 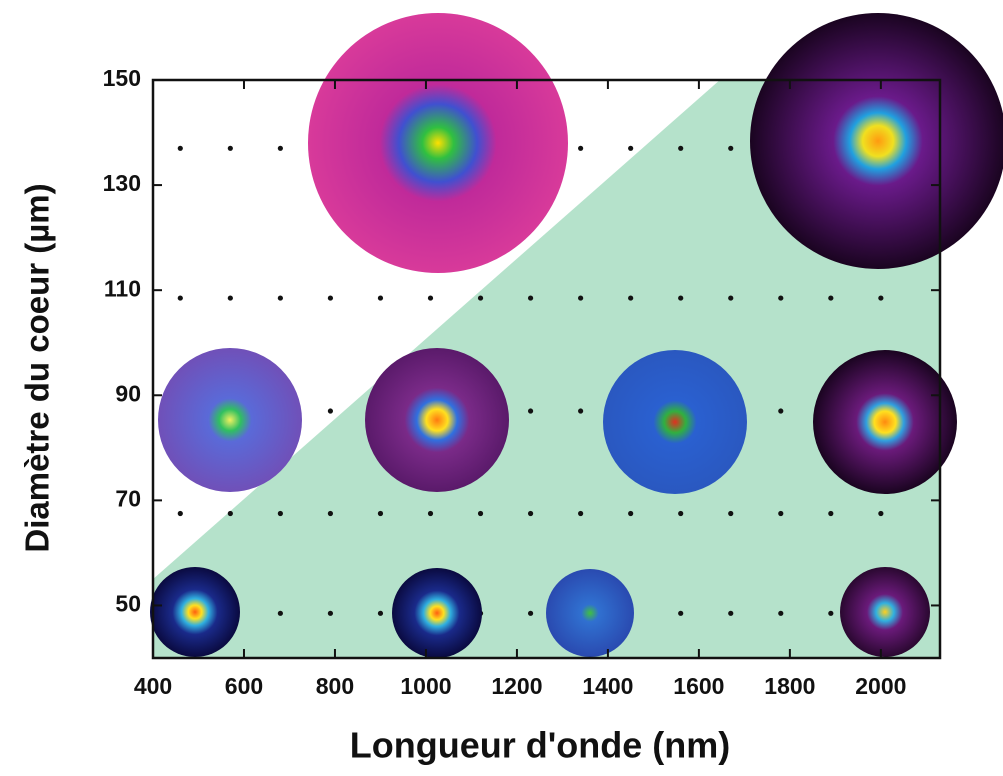 What do you see at coordinates (516, 686) in the screenshot?
I see `x-tick-label: 1200` at bounding box center [516, 686].